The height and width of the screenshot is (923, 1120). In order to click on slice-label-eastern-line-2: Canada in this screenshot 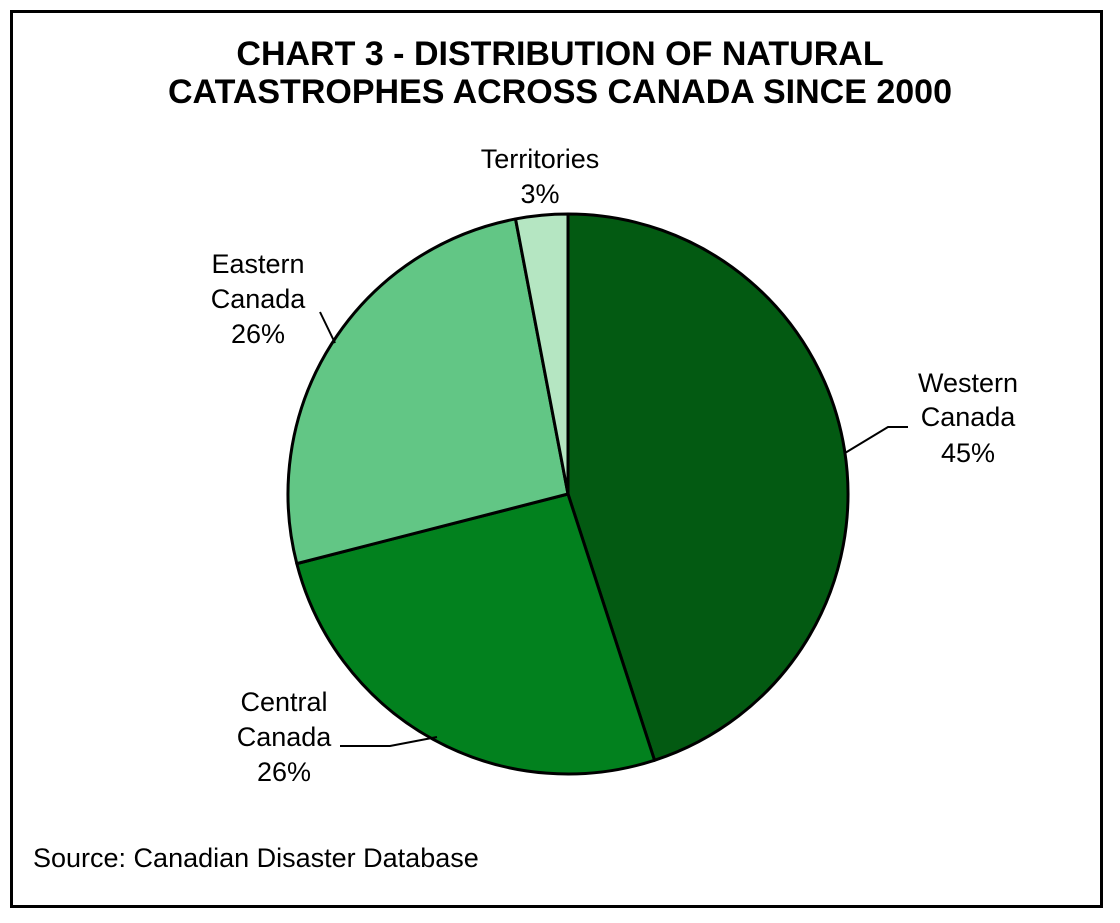, I will do `click(259, 299)`.